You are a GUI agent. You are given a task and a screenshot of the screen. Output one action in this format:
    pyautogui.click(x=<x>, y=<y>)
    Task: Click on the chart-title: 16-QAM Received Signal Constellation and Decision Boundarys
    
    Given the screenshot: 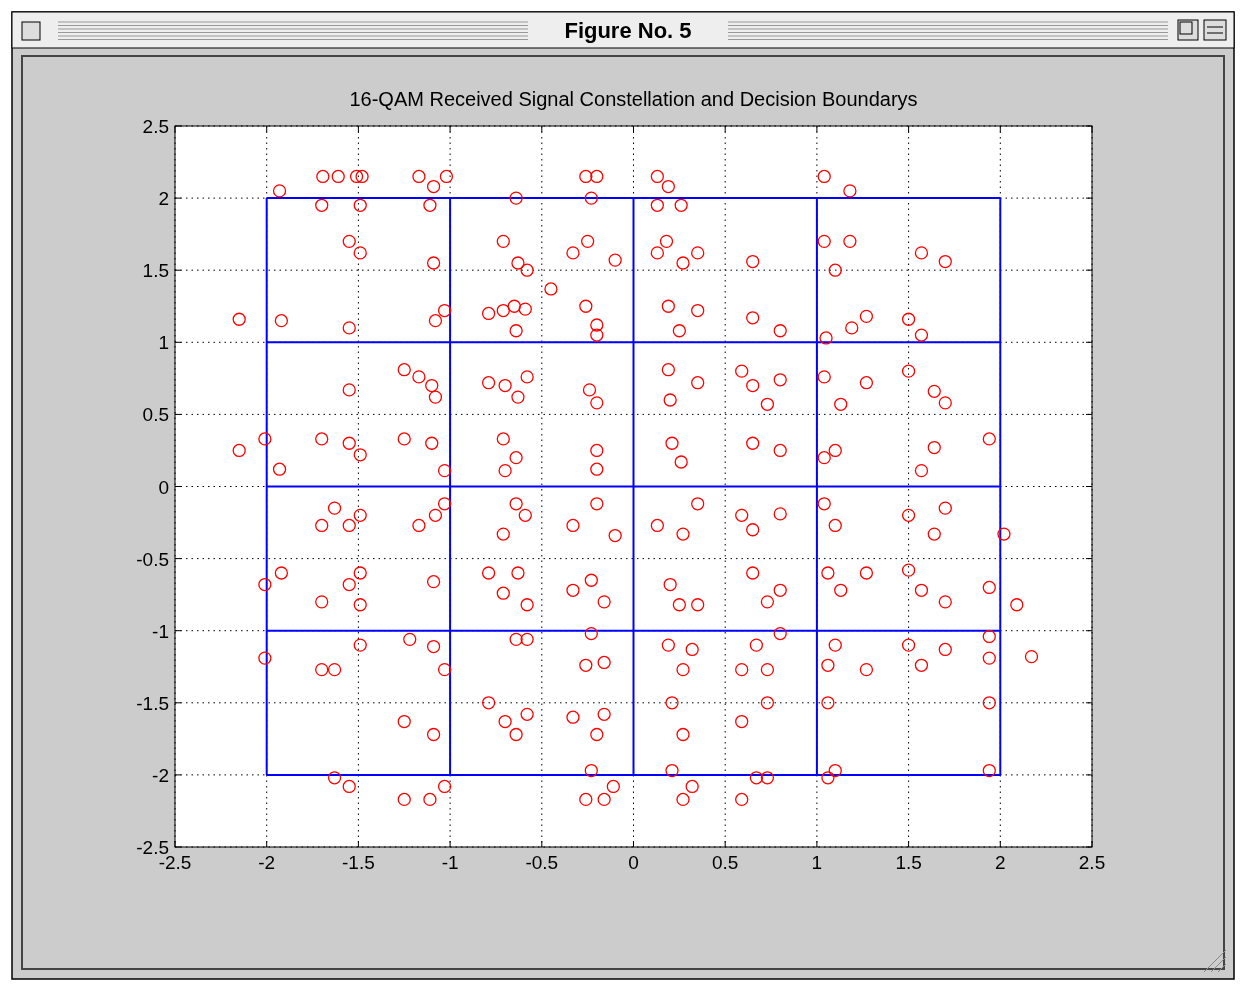 What is the action you would take?
    pyautogui.click(x=633, y=99)
    